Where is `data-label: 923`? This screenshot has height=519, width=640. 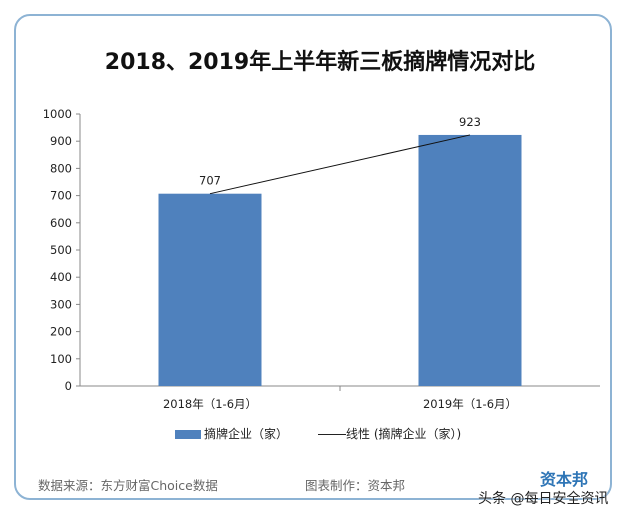
data-label: 923 is located at coordinates (470, 122).